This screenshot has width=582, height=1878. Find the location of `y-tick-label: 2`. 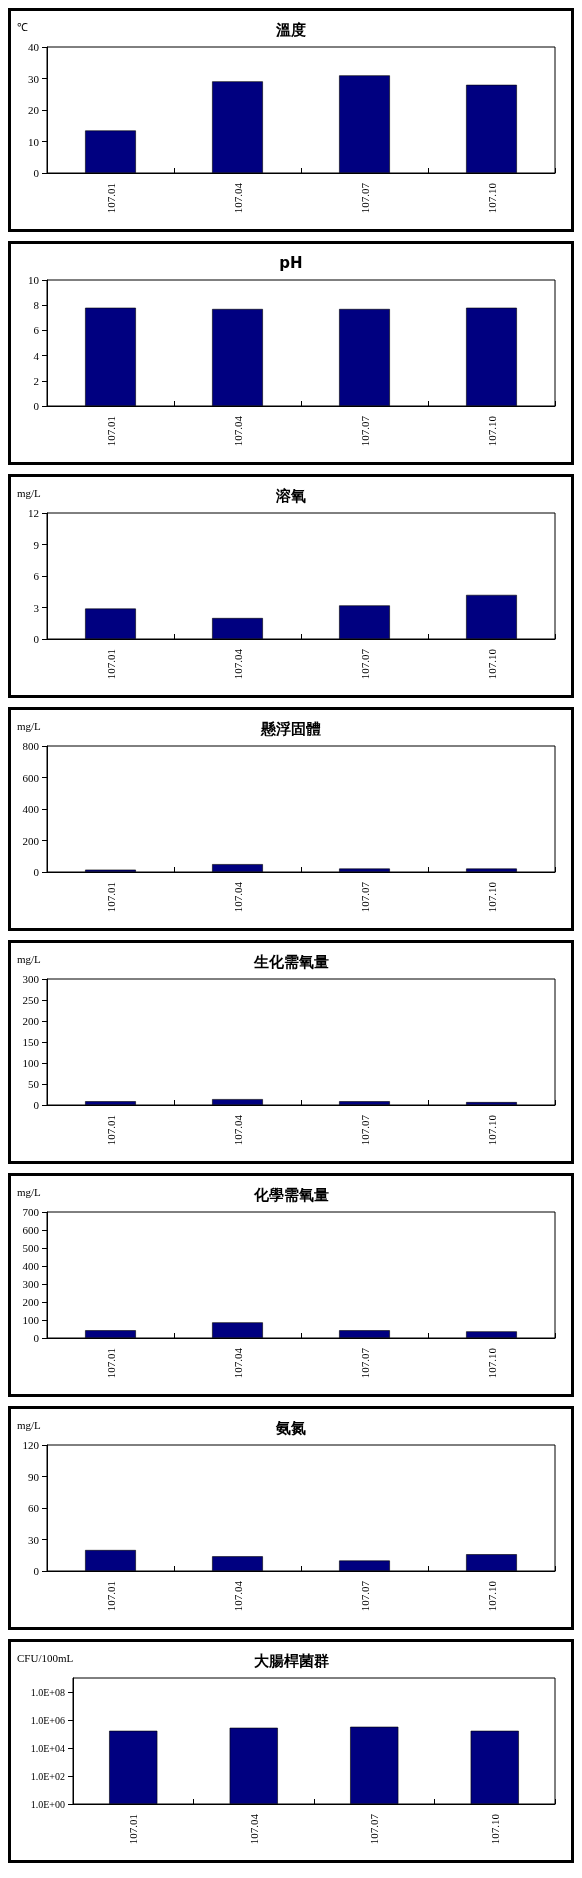

y-tick-label: 2 is located at coordinates (36, 380).